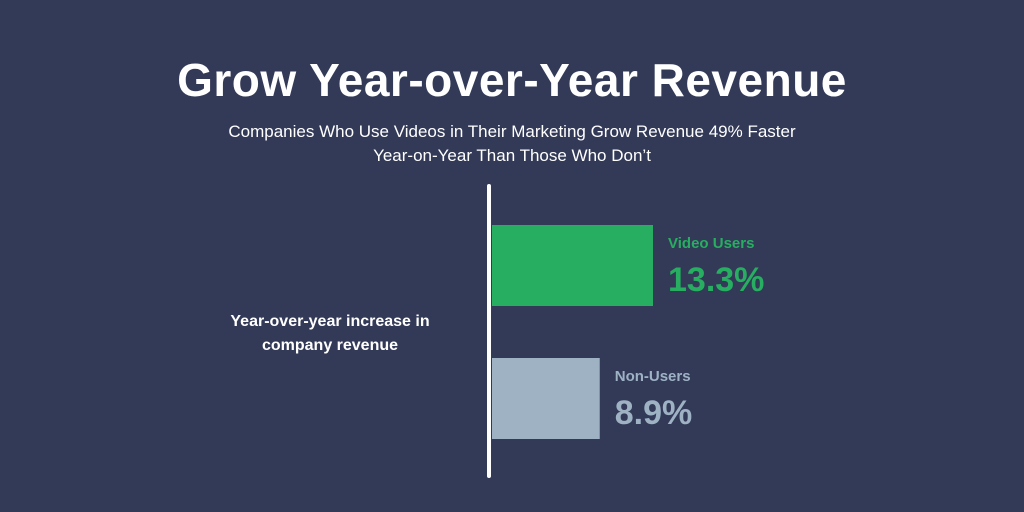 The width and height of the screenshot is (1024, 512). What do you see at coordinates (572, 265) in the screenshot?
I see `bar-video-users` at bounding box center [572, 265].